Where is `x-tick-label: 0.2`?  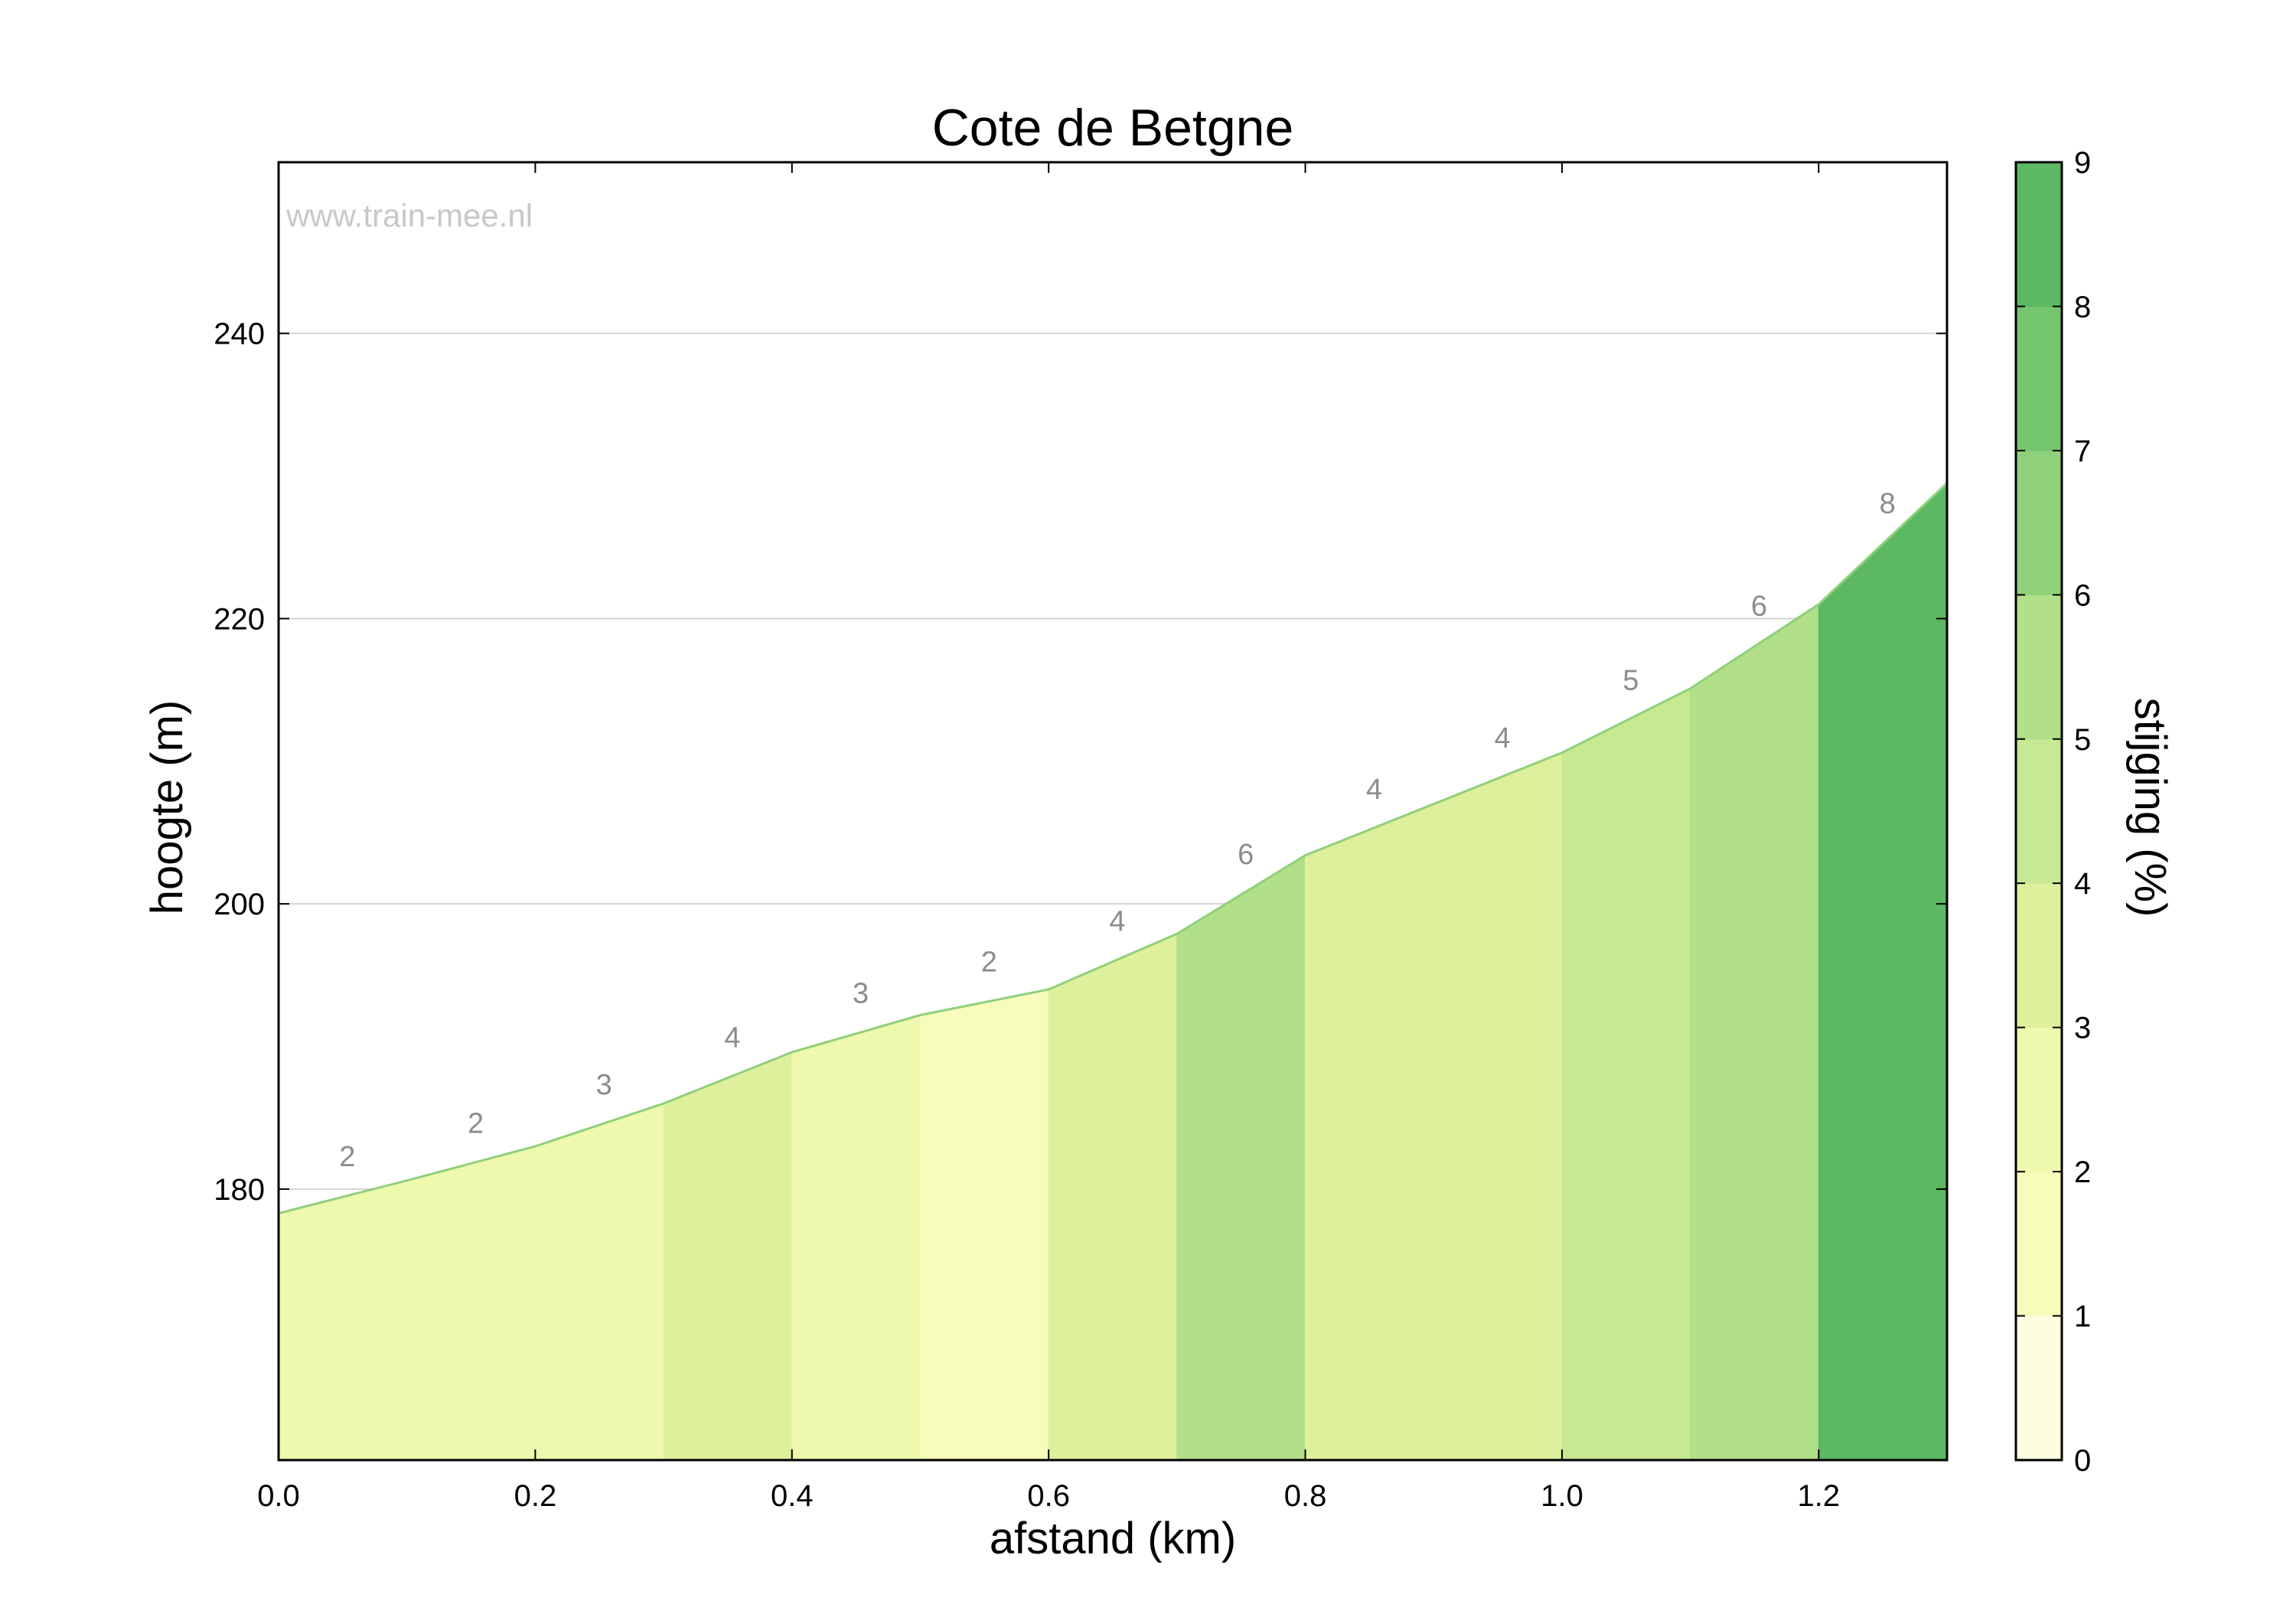 x-tick-label: 0.2 is located at coordinates (535, 1496).